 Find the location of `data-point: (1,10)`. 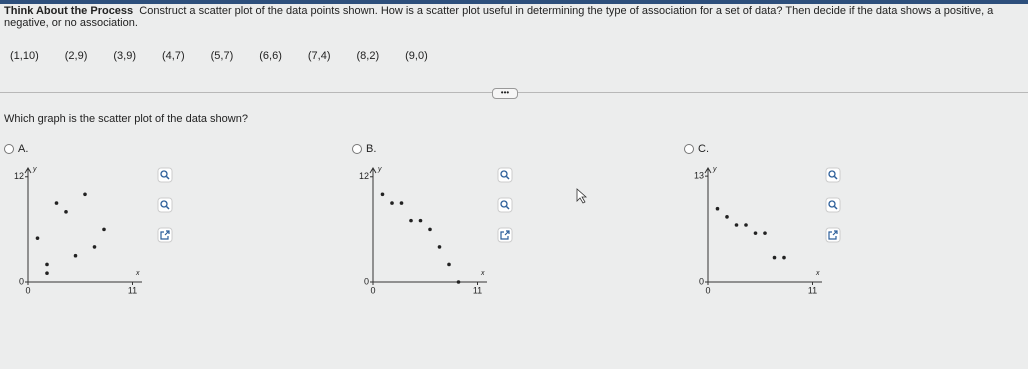

data-point: (1,10) is located at coordinates (24, 56).